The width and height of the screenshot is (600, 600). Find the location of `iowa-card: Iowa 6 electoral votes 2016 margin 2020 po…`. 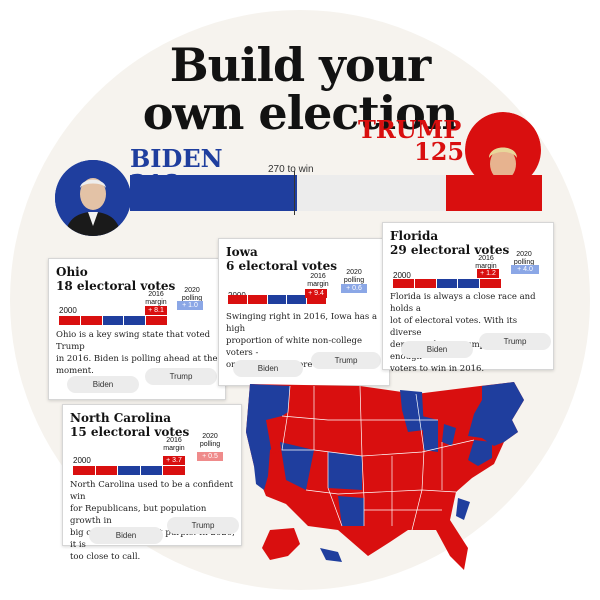

iowa-card: Iowa 6 electoral votes 2016 margin 2020 po… is located at coordinates (304, 312).